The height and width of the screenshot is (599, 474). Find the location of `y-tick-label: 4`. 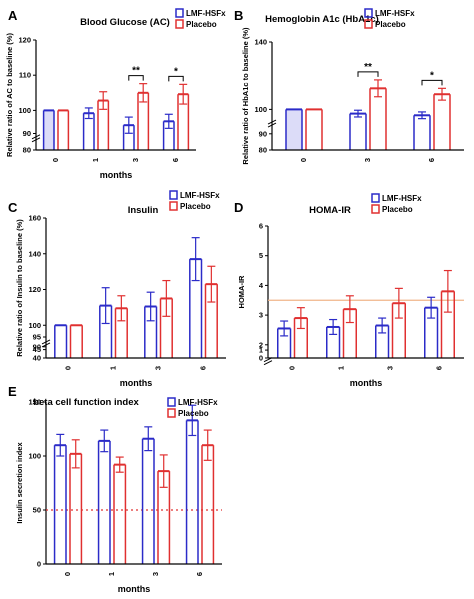

y-tick-label: 4 is located at coordinates (261, 285).